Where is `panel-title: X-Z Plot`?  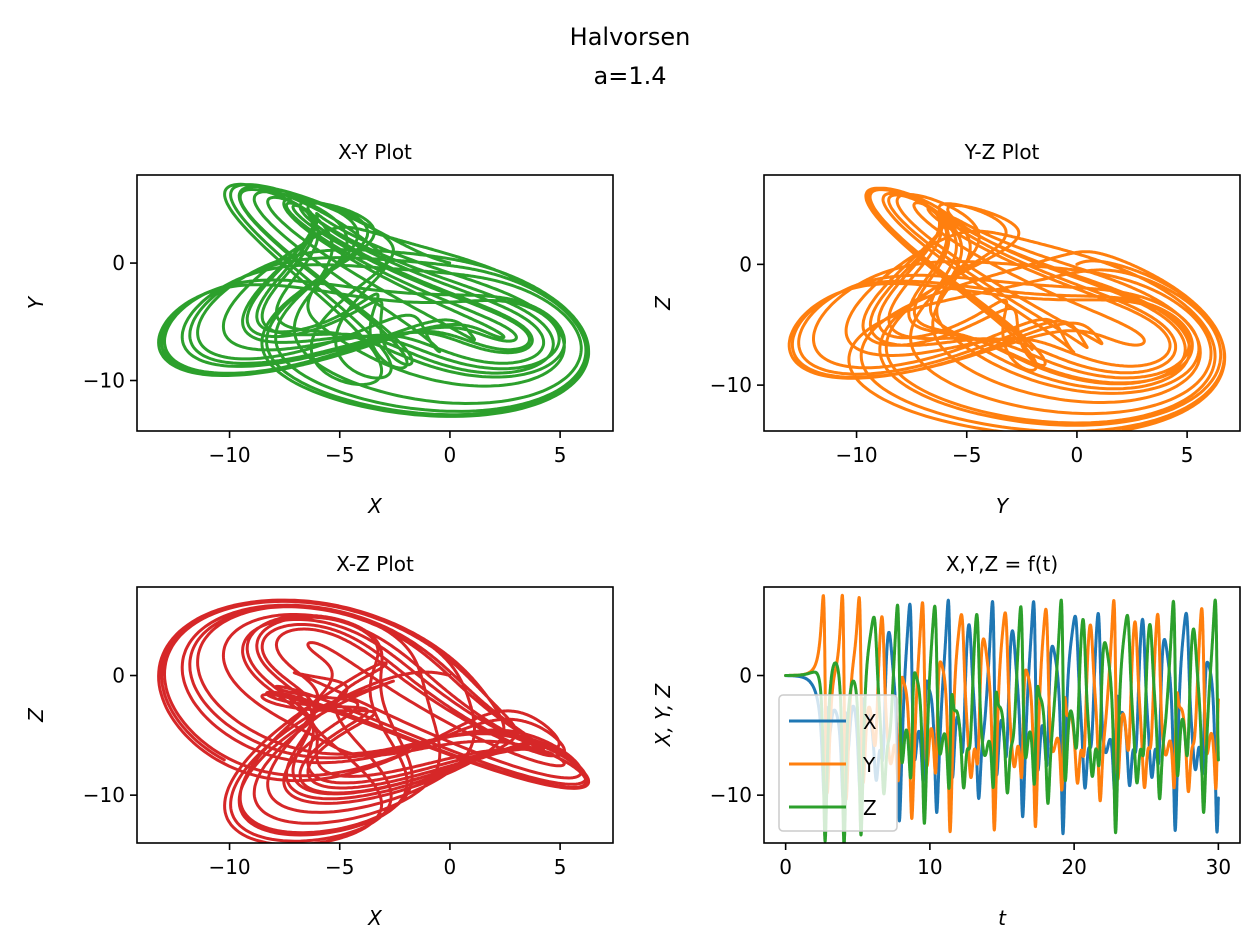 panel-title: X-Z Plot is located at coordinates (375, 564).